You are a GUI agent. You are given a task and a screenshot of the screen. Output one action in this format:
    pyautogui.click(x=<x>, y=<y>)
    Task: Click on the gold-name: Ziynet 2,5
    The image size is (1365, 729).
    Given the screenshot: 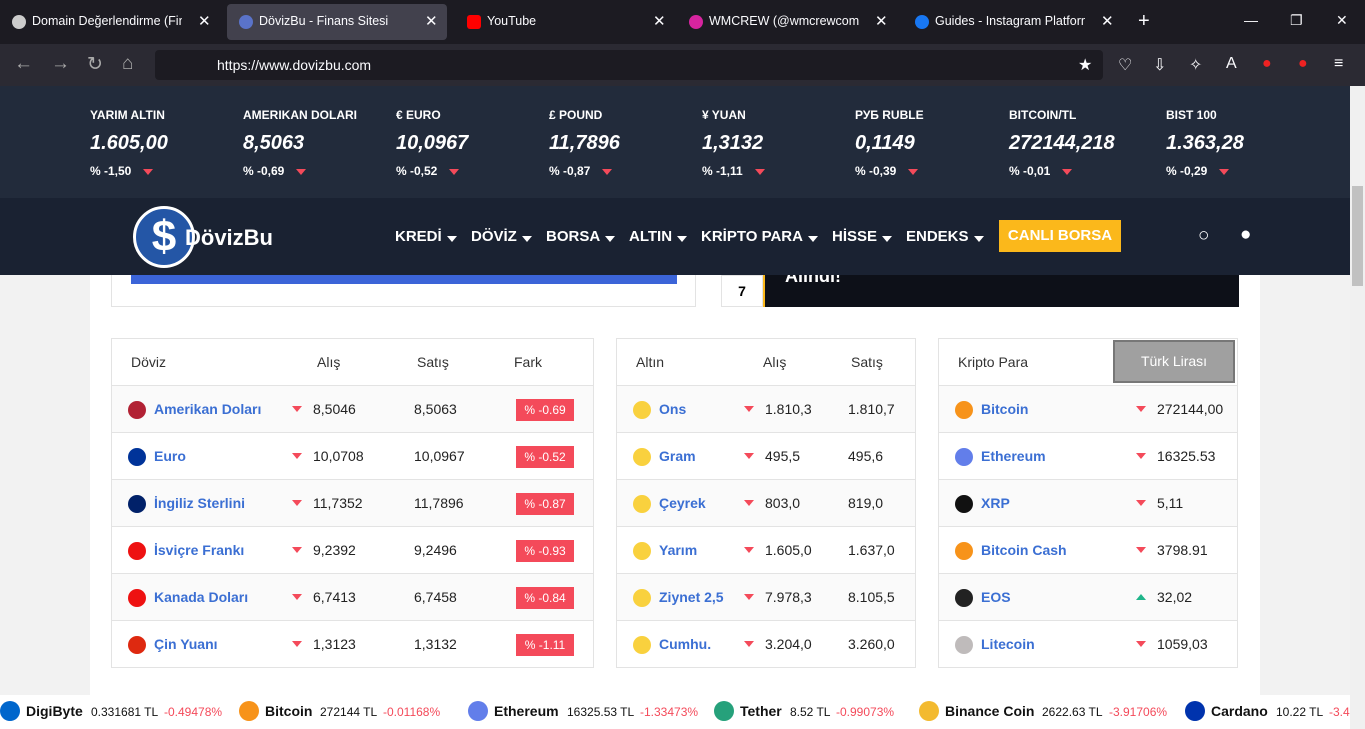 What is the action you would take?
    pyautogui.click(x=691, y=597)
    